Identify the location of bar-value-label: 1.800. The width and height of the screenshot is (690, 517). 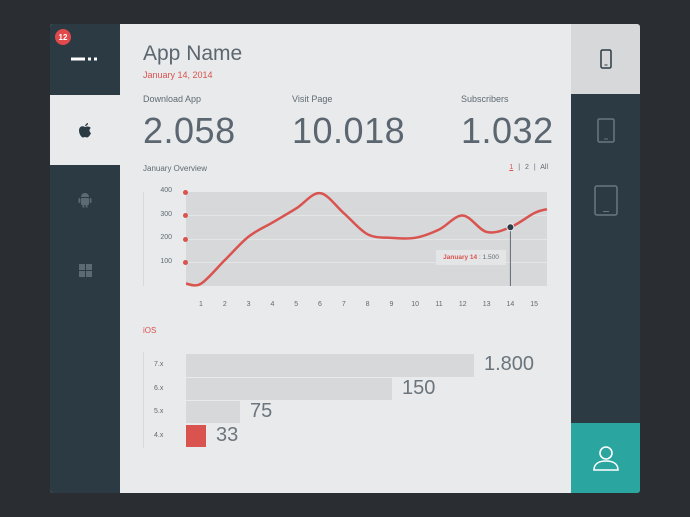
(509, 364).